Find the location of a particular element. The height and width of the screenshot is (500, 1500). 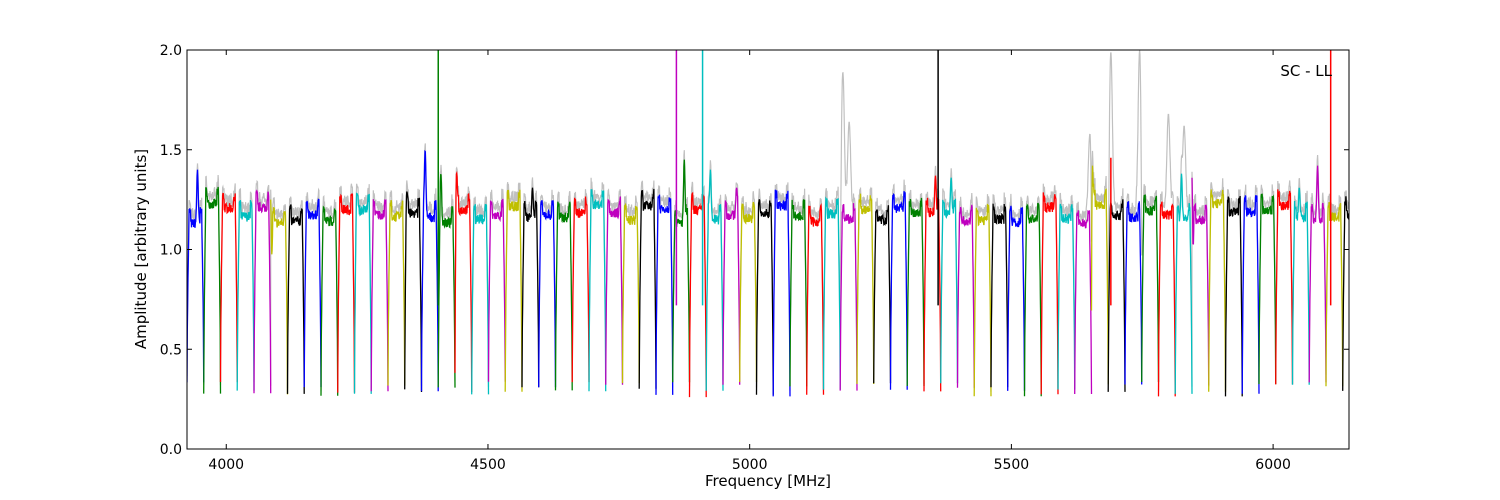

x-tick-label-4: 6000 is located at coordinates (1273, 465).